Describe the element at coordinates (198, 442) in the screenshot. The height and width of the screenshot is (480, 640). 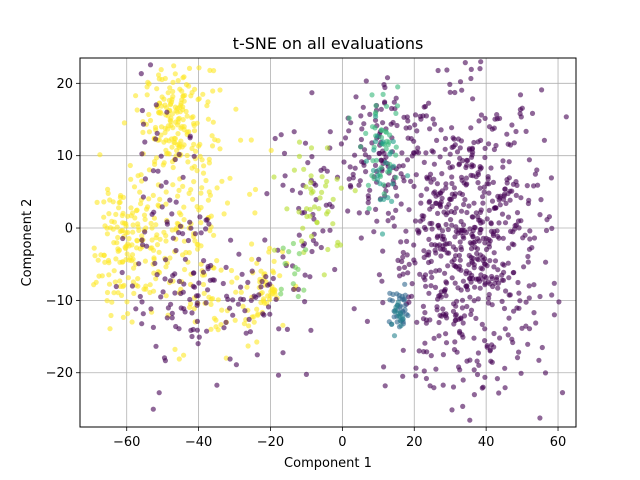
I see `x-tick-label: −40` at that location.